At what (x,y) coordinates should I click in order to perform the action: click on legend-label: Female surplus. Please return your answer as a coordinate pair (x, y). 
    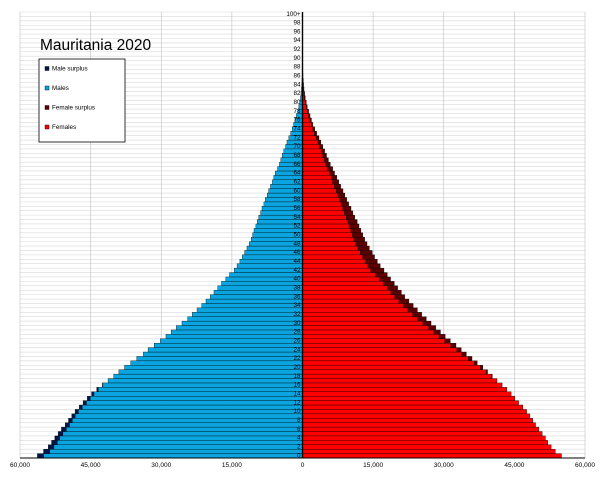
    Looking at the image, I should click on (73, 108).